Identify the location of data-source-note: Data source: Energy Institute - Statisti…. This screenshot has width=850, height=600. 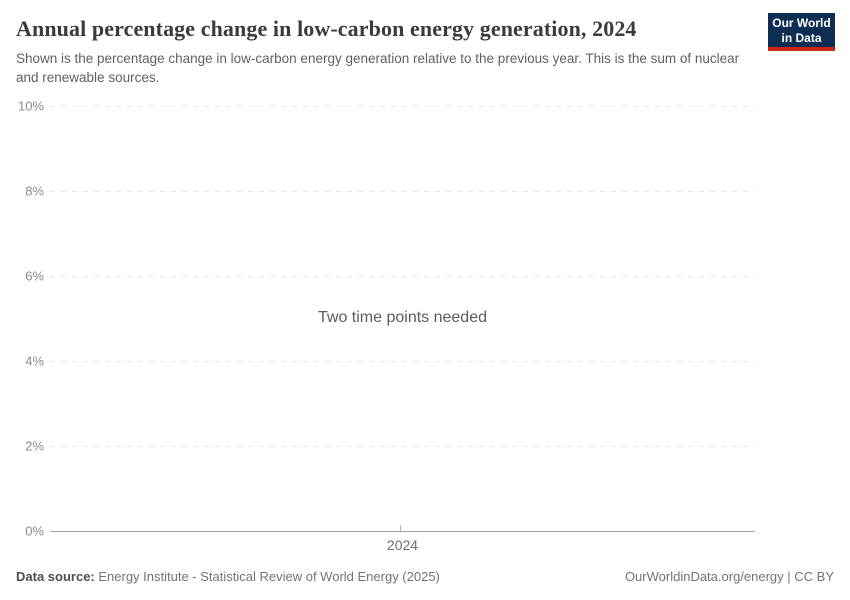
(228, 576).